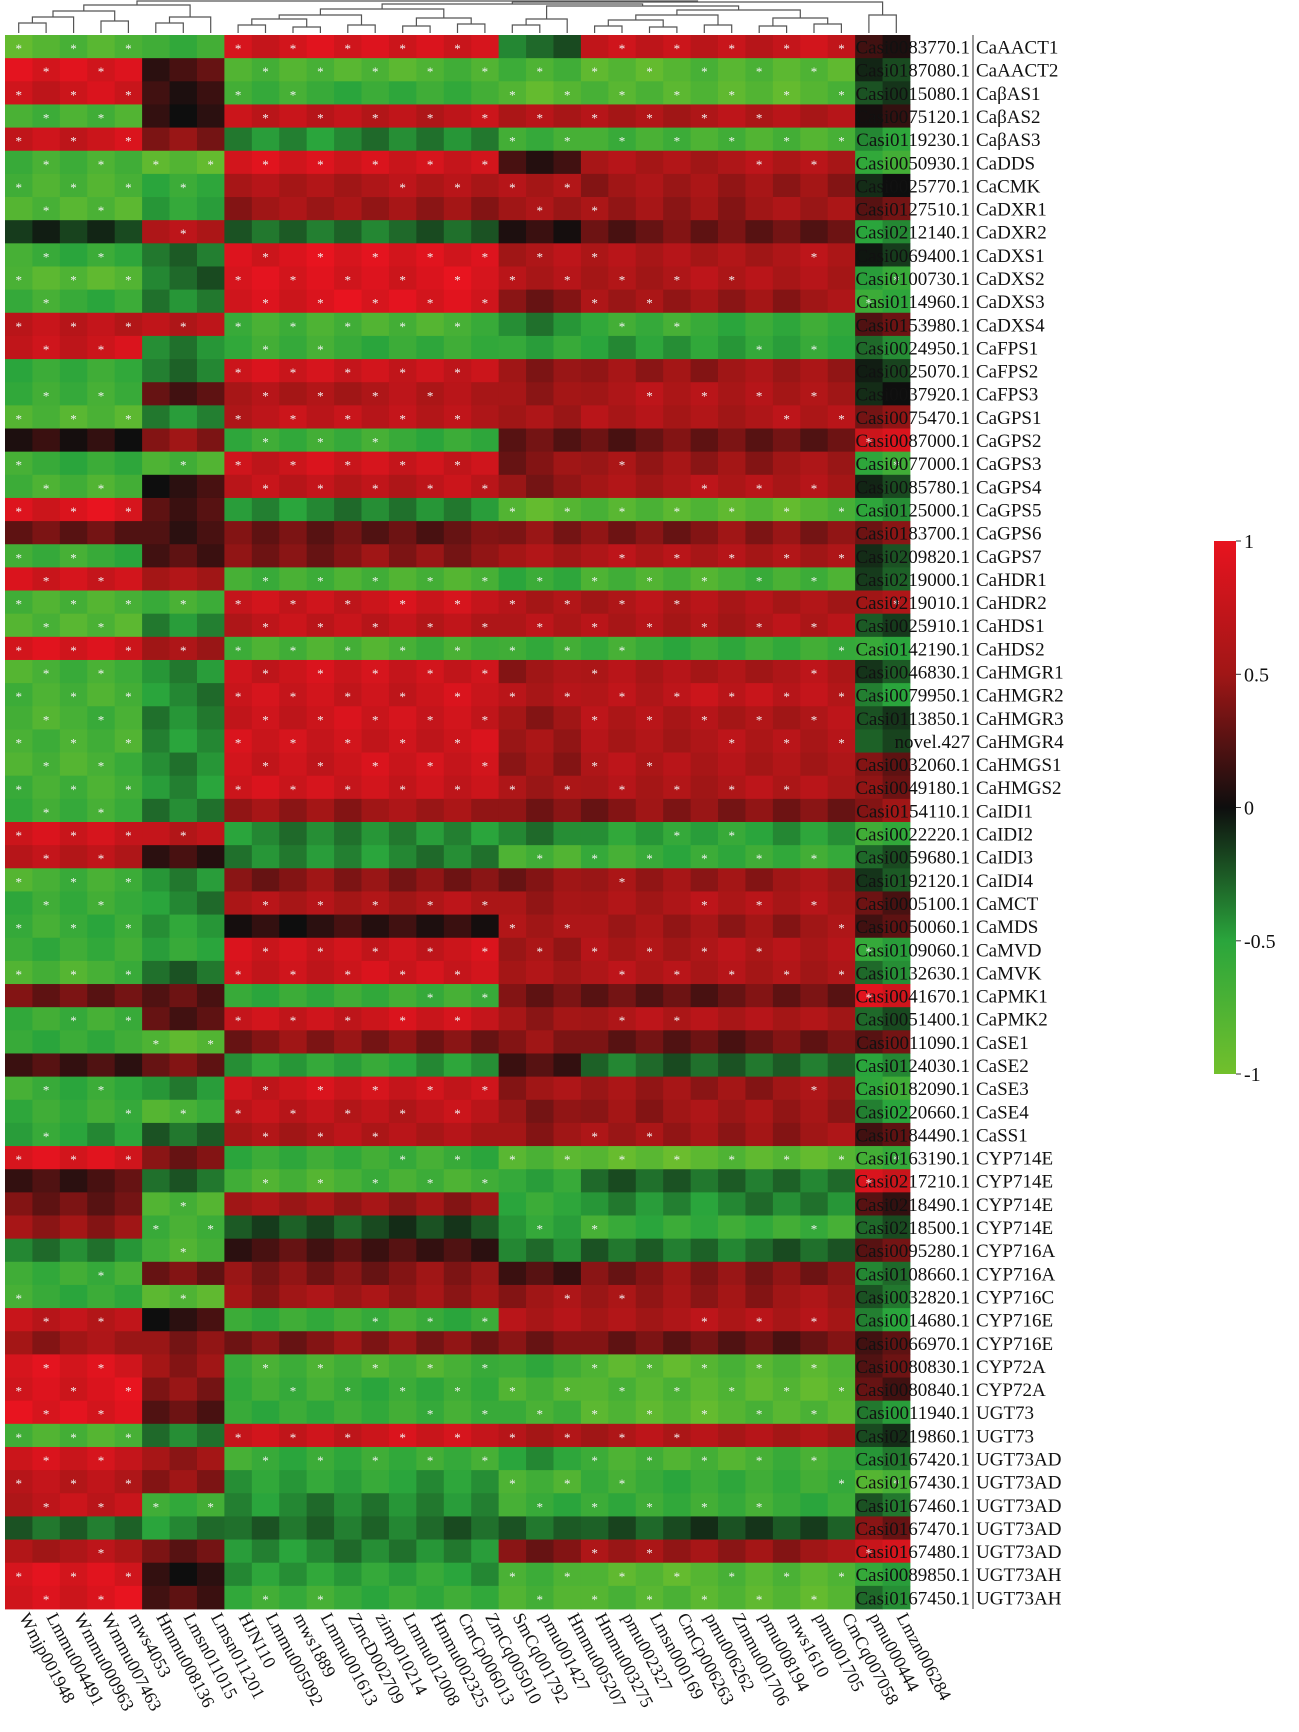 The width and height of the screenshot is (1299, 1732). Describe the element at coordinates (1008, 534) in the screenshot. I see `row-label: CaGPS6` at that location.